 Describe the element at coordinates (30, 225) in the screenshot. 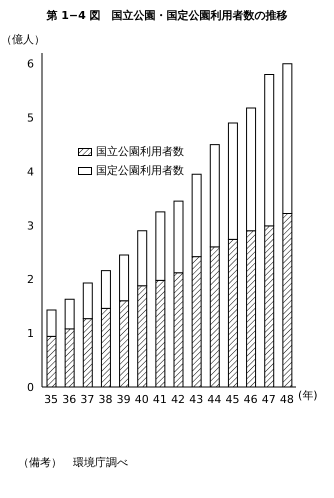

I see `y-tick-label: 3` at that location.